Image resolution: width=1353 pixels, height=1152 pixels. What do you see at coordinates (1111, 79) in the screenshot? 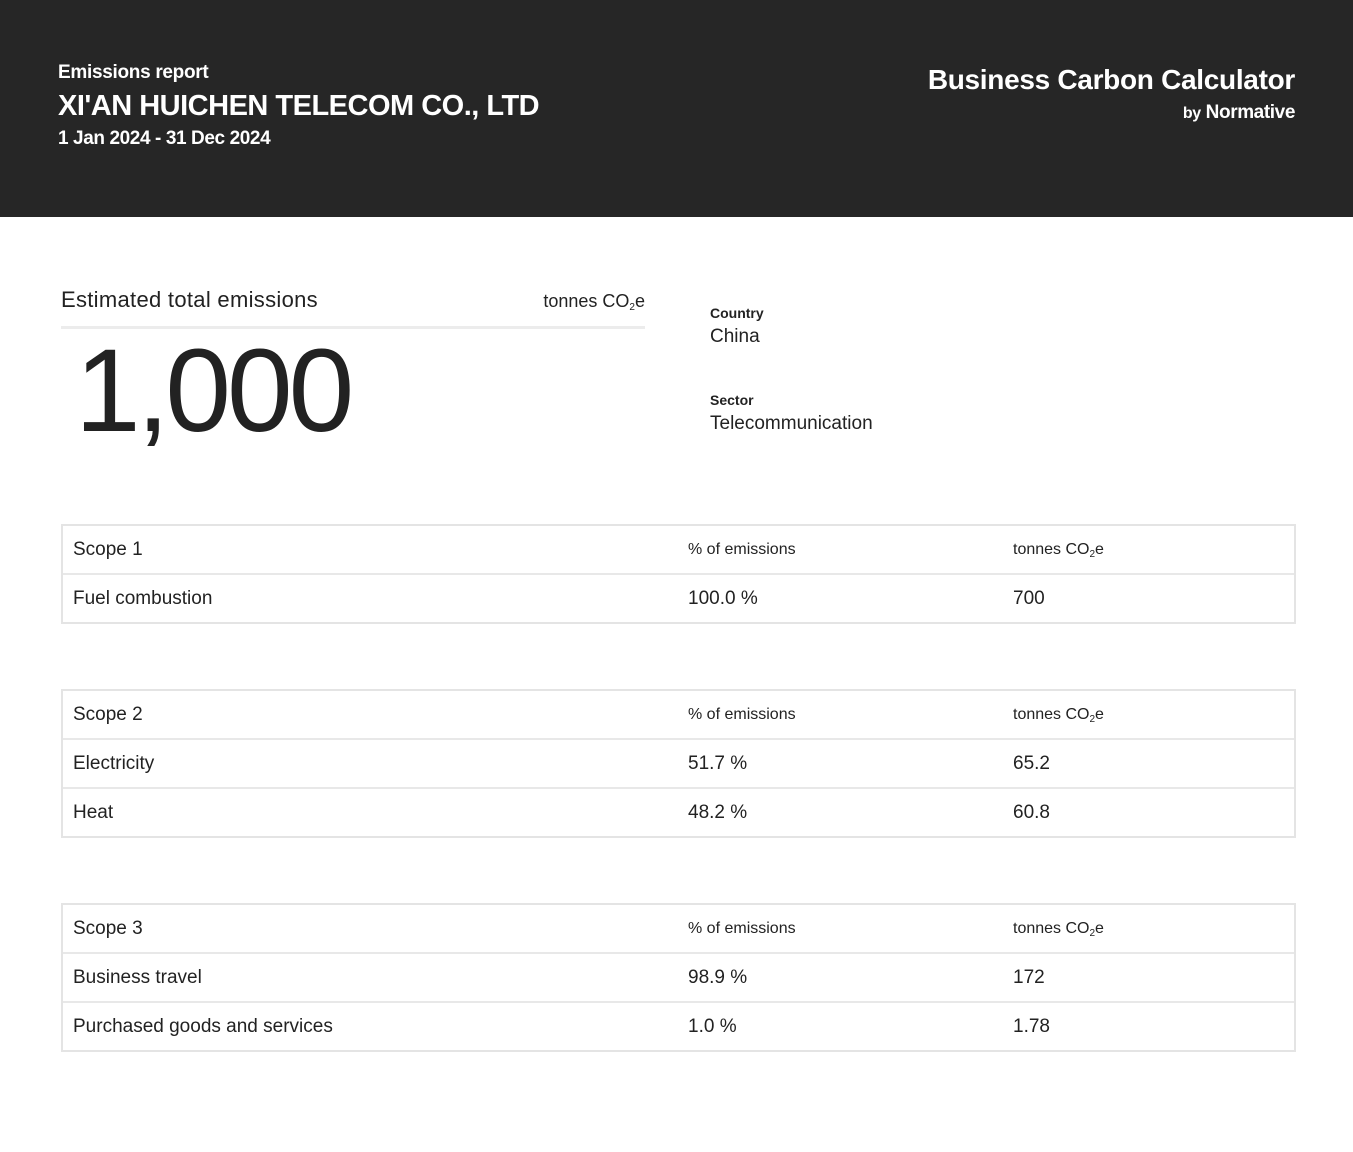
I see `brand-title: Business Carbon Calculator` at bounding box center [1111, 79].